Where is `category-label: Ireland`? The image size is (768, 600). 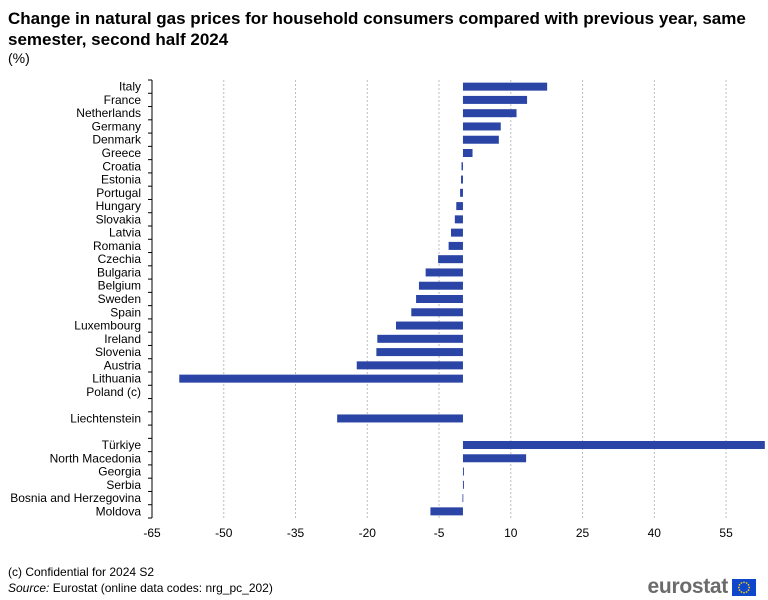
category-label: Ireland is located at coordinates (122, 339).